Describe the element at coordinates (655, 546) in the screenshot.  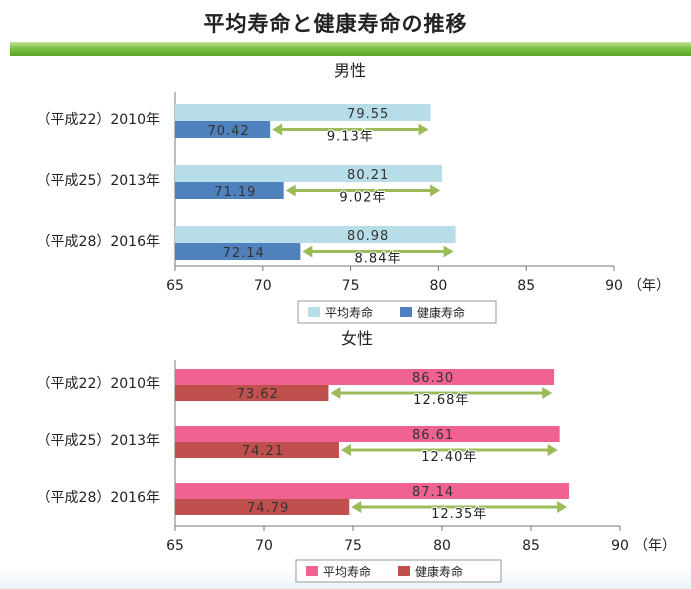
I see `female-x-unit: （年）` at that location.